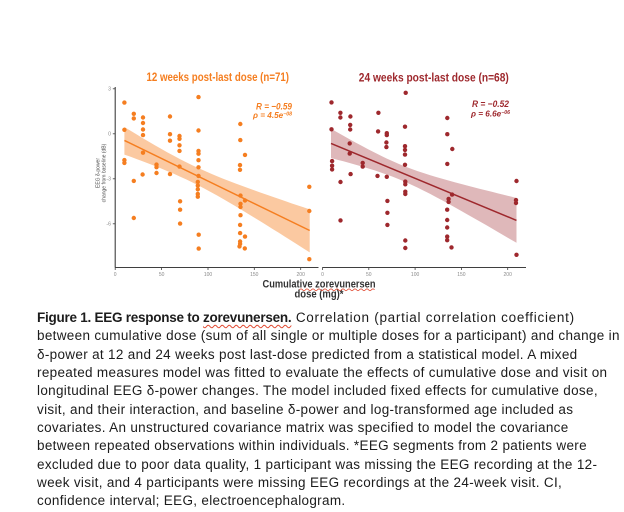 The height and width of the screenshot is (512, 624). What do you see at coordinates (491, 103) in the screenshot?
I see `svg-text: R = −0.52` at bounding box center [491, 103].